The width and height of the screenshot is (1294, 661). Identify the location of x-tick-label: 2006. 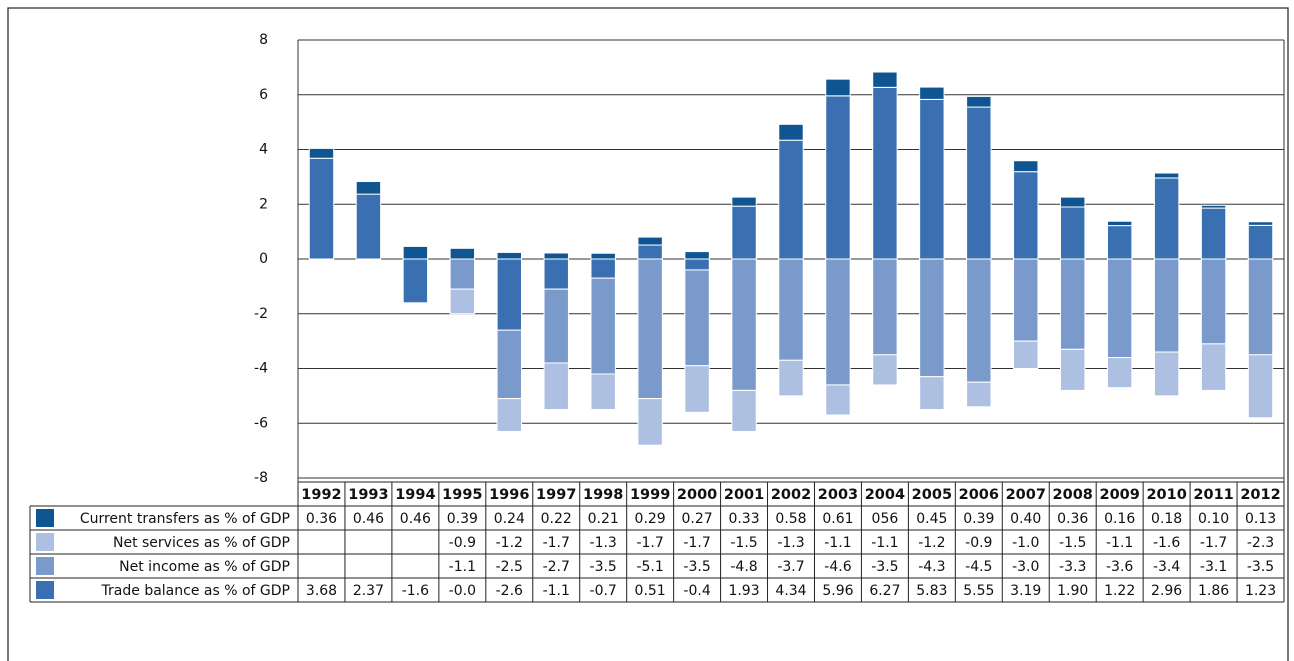
(979, 495).